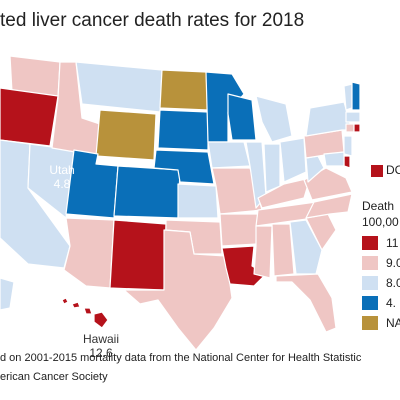 This screenshot has height=400, width=400. I want to click on state-nebraska, so click(184, 167).